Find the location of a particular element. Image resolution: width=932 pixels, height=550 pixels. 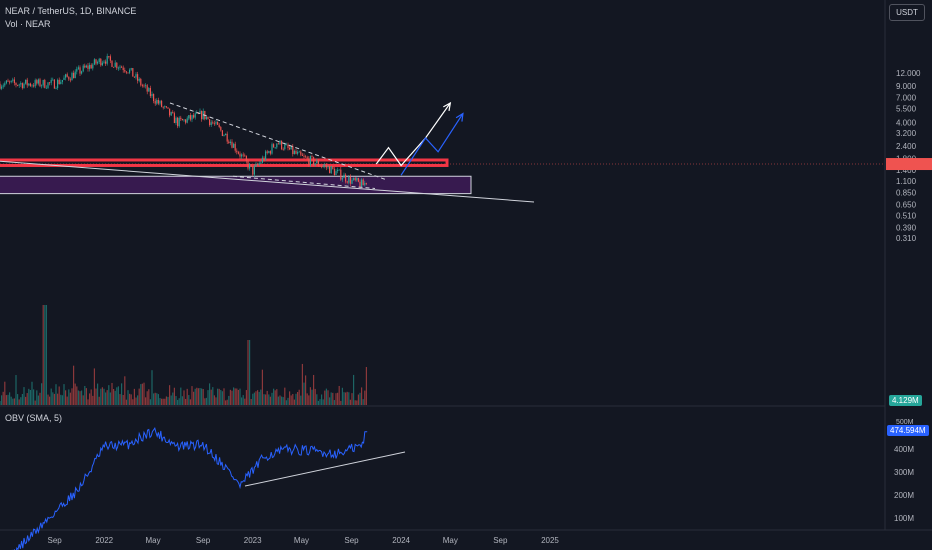

price-tick-label: 7.000 is located at coordinates (906, 98).